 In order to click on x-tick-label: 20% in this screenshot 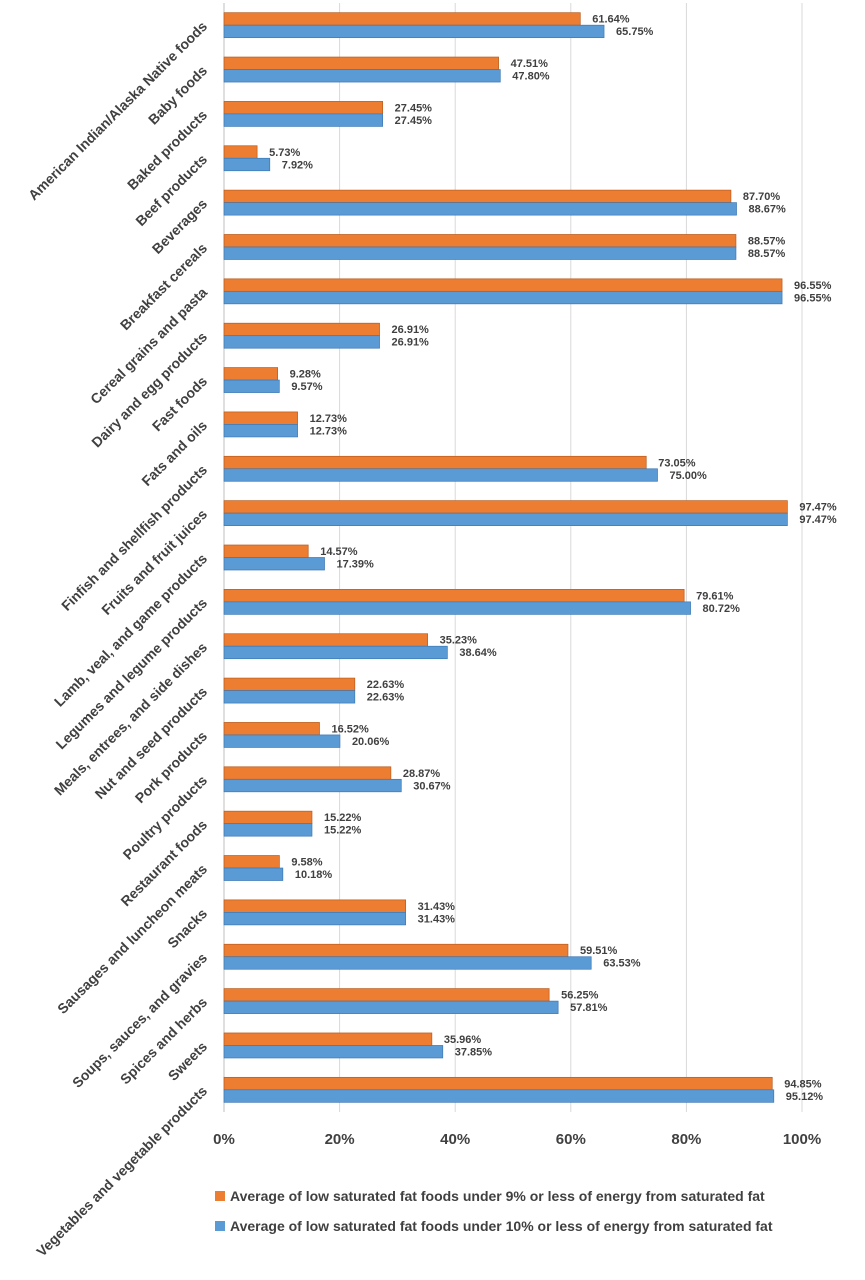, I will do `click(340, 1139)`.